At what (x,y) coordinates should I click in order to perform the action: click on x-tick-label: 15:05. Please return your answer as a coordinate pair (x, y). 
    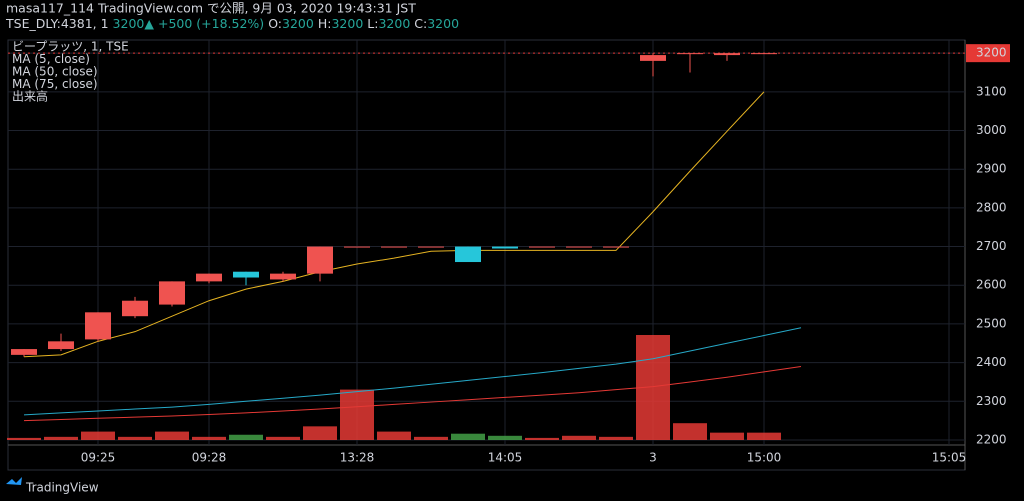
    Looking at the image, I should click on (949, 458).